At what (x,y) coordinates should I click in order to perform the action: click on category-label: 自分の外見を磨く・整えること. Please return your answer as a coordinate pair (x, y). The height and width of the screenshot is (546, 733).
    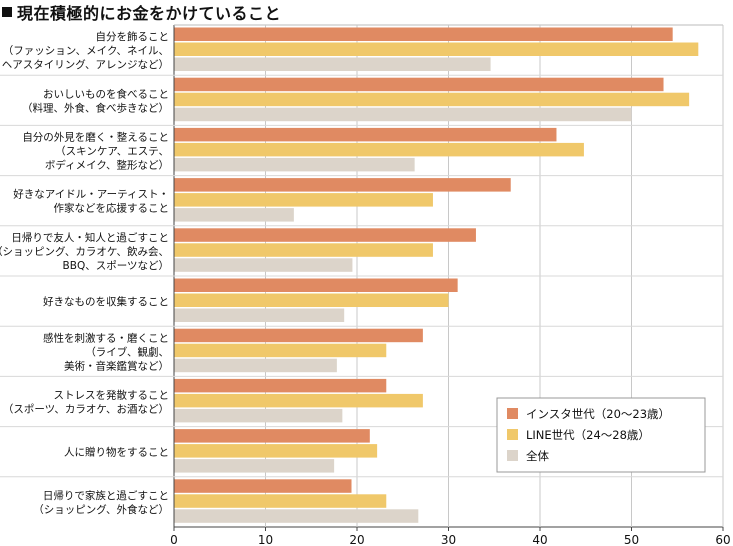
    Looking at the image, I should click on (95, 137).